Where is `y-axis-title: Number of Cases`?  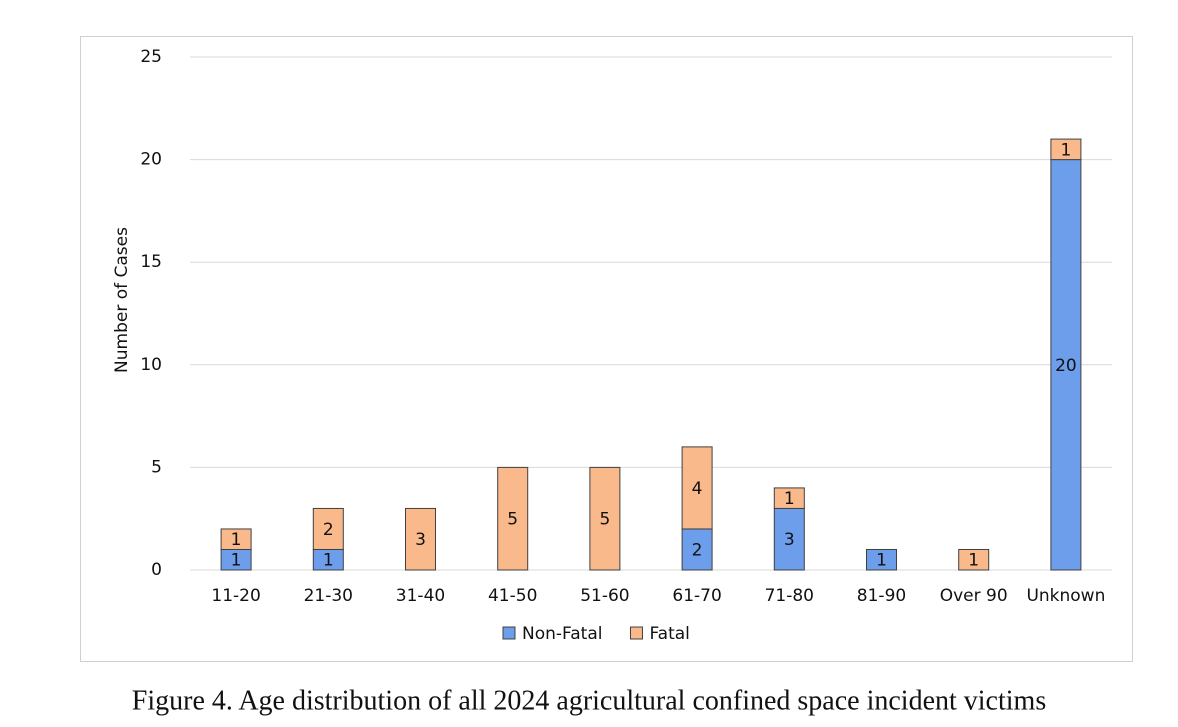
y-axis-title: Number of Cases is located at coordinates (122, 300).